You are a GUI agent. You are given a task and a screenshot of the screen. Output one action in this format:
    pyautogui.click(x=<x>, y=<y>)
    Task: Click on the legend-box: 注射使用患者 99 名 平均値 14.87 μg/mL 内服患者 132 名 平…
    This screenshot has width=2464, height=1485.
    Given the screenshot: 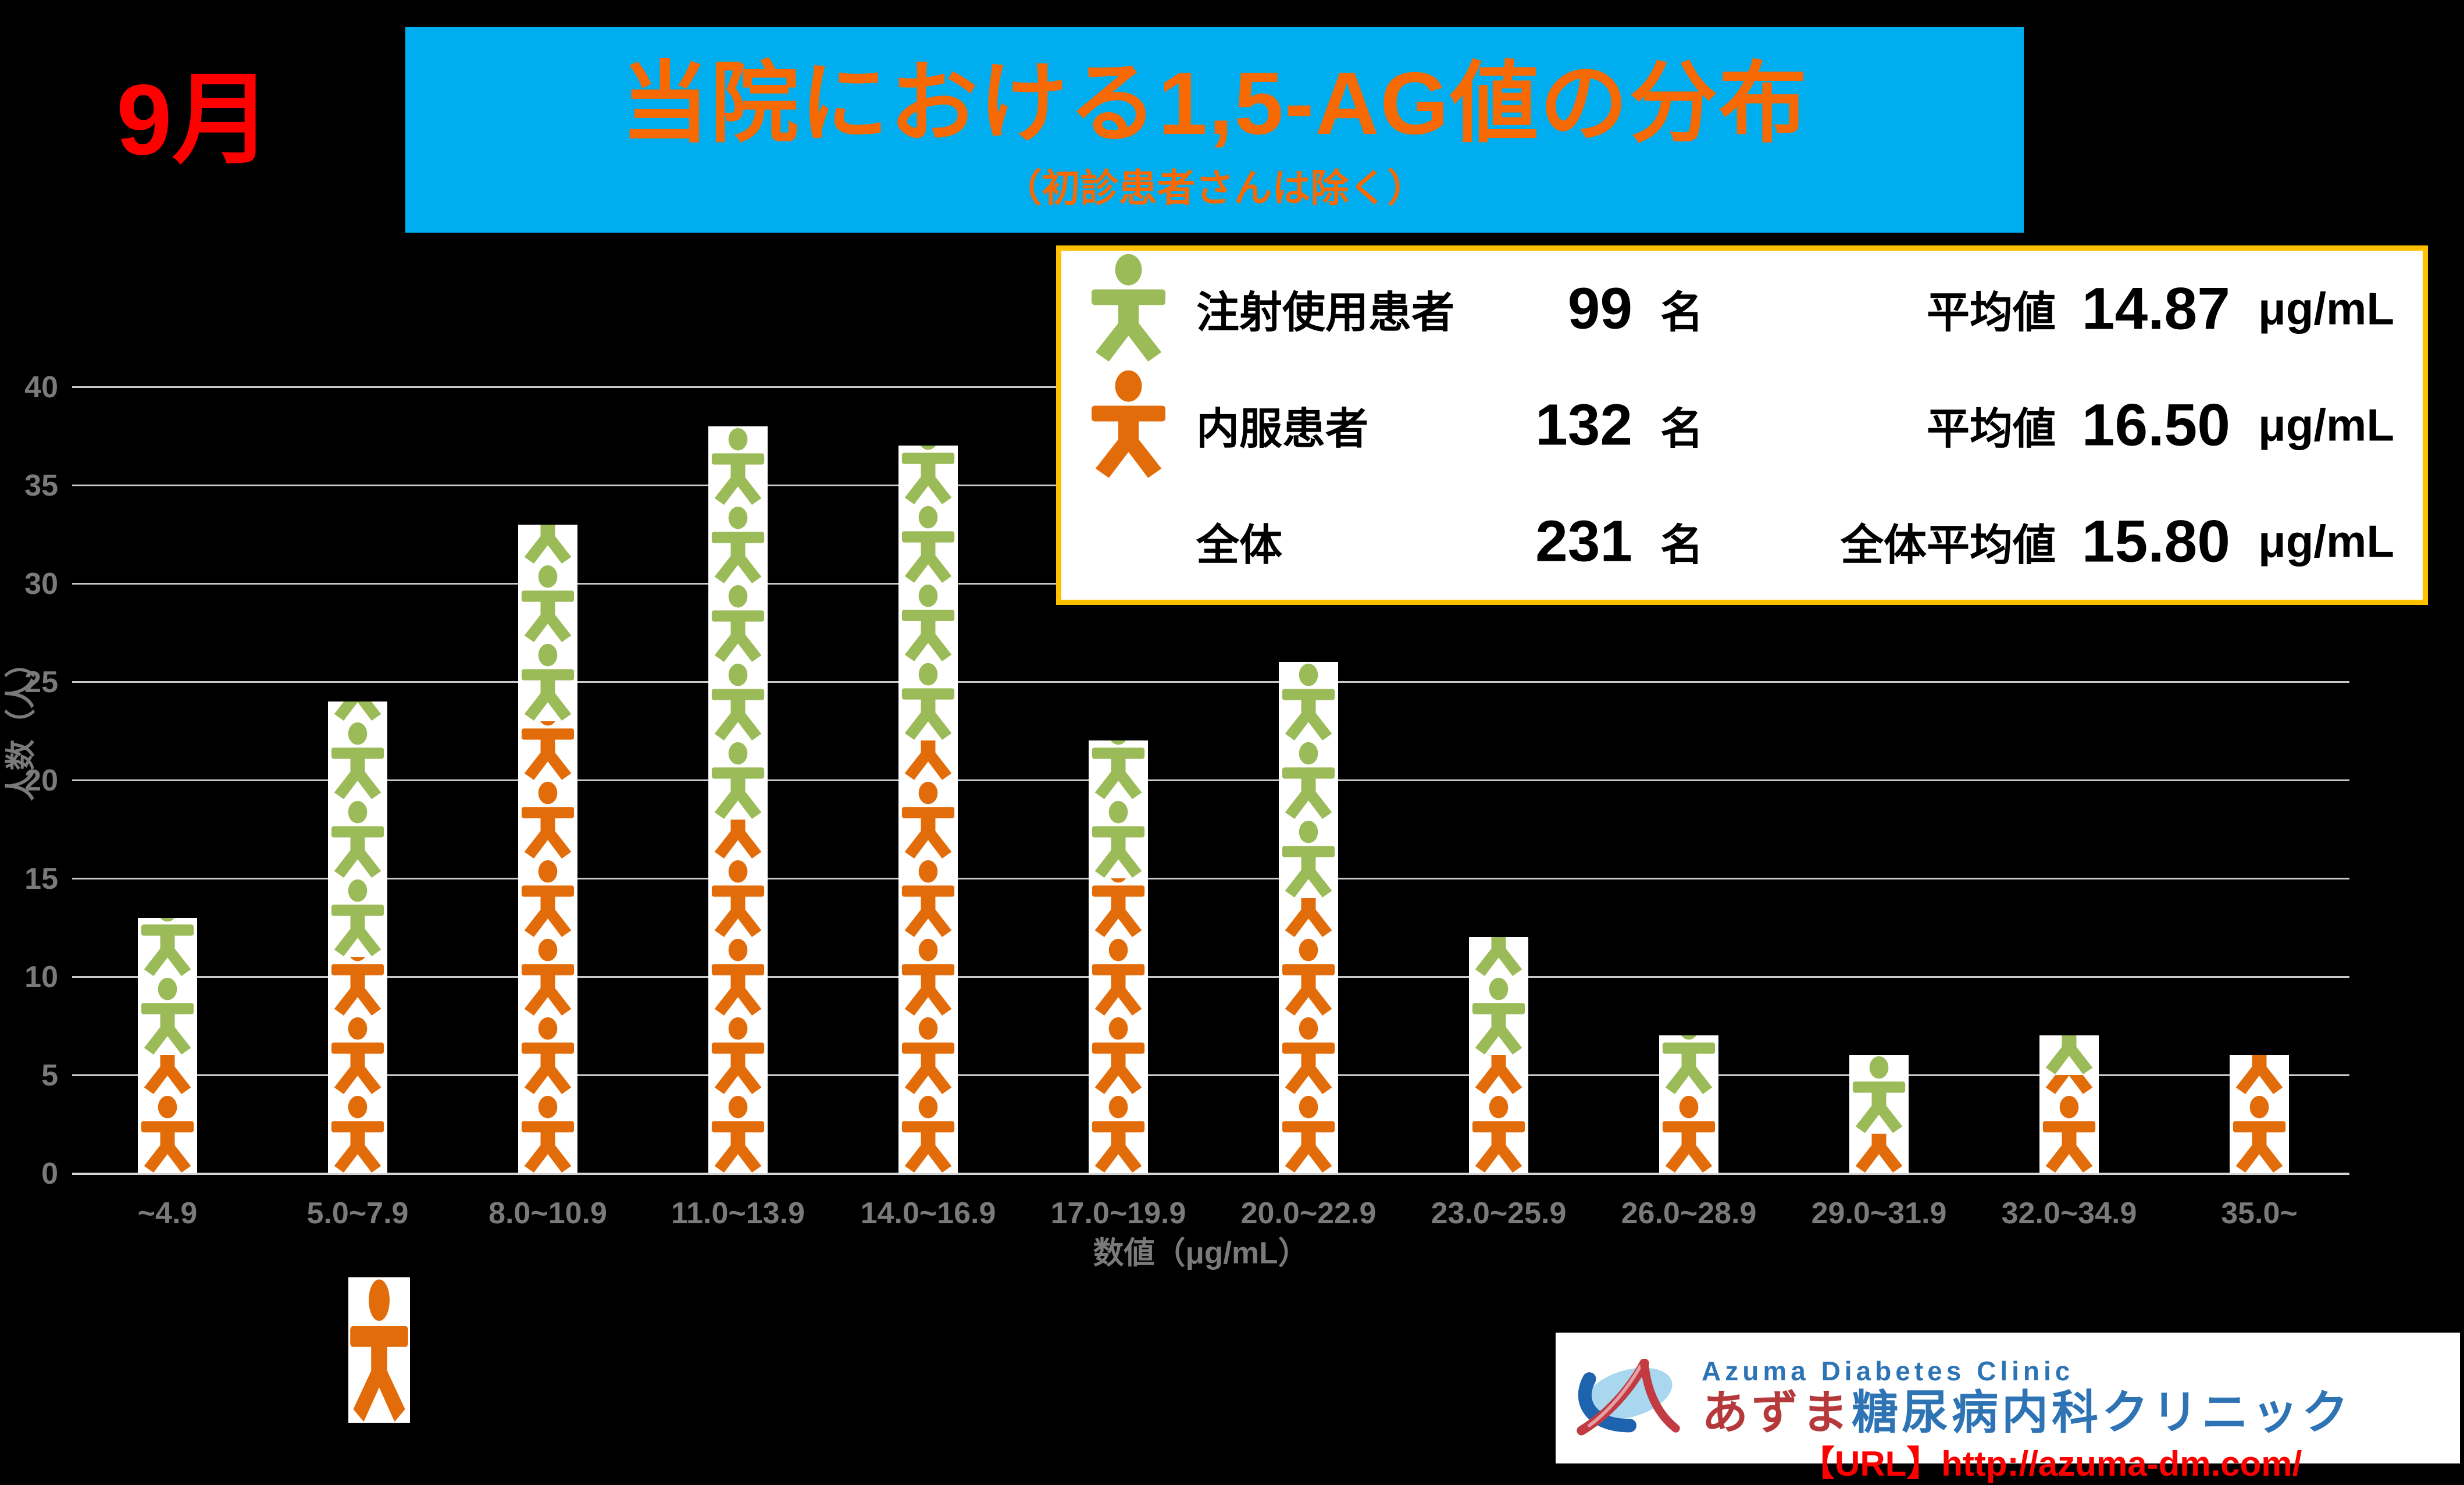 What is the action you would take?
    pyautogui.click(x=1742, y=425)
    